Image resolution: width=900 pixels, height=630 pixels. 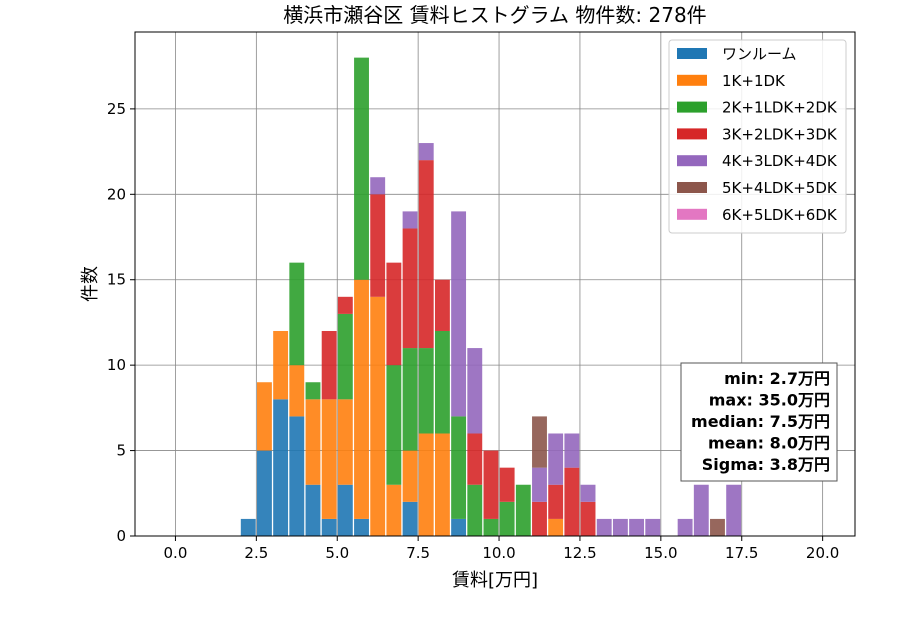 I want to click on legend-label: 5K+4LDK+5DK, so click(x=780, y=188).